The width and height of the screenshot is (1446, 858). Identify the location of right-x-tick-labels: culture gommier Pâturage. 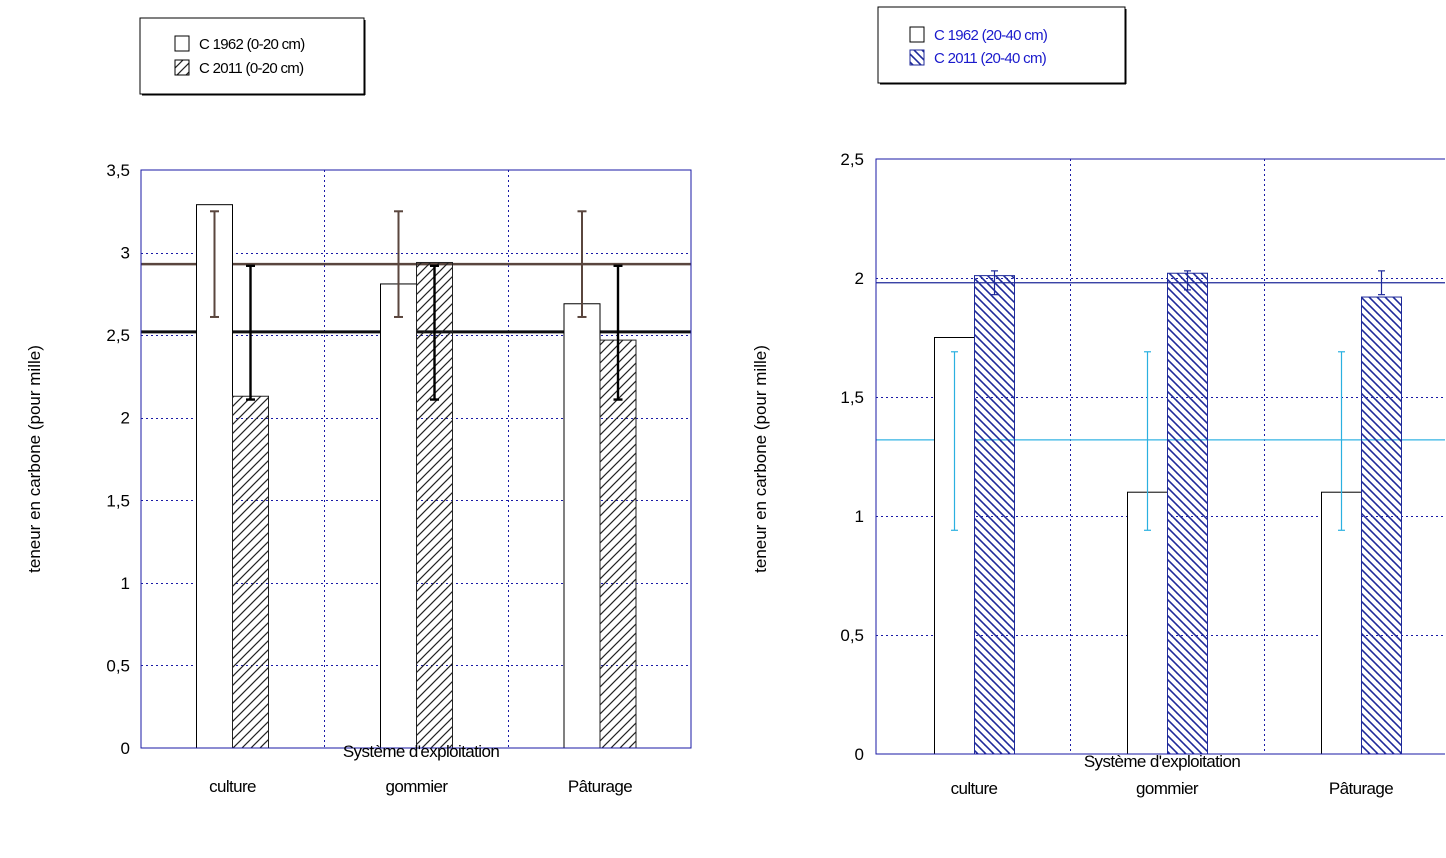
(1172, 788).